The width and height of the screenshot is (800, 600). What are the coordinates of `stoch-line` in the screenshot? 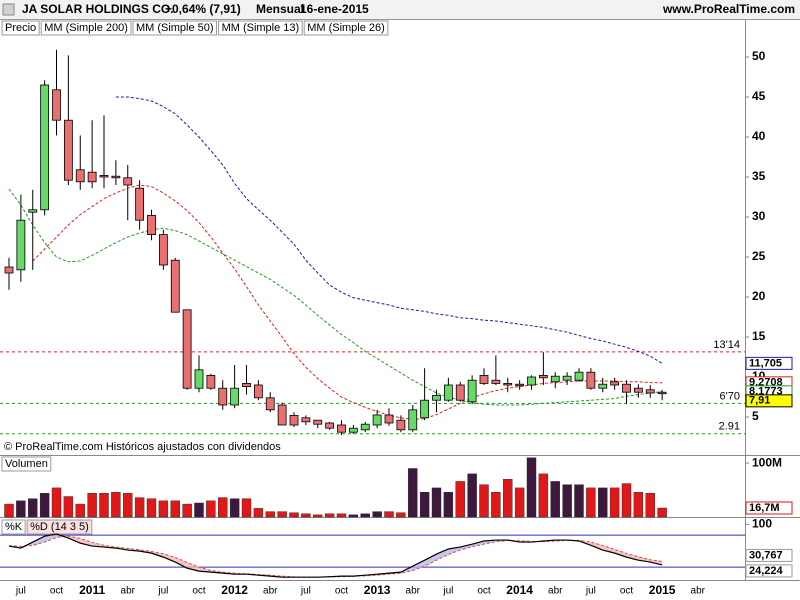 It's located at (335, 556).